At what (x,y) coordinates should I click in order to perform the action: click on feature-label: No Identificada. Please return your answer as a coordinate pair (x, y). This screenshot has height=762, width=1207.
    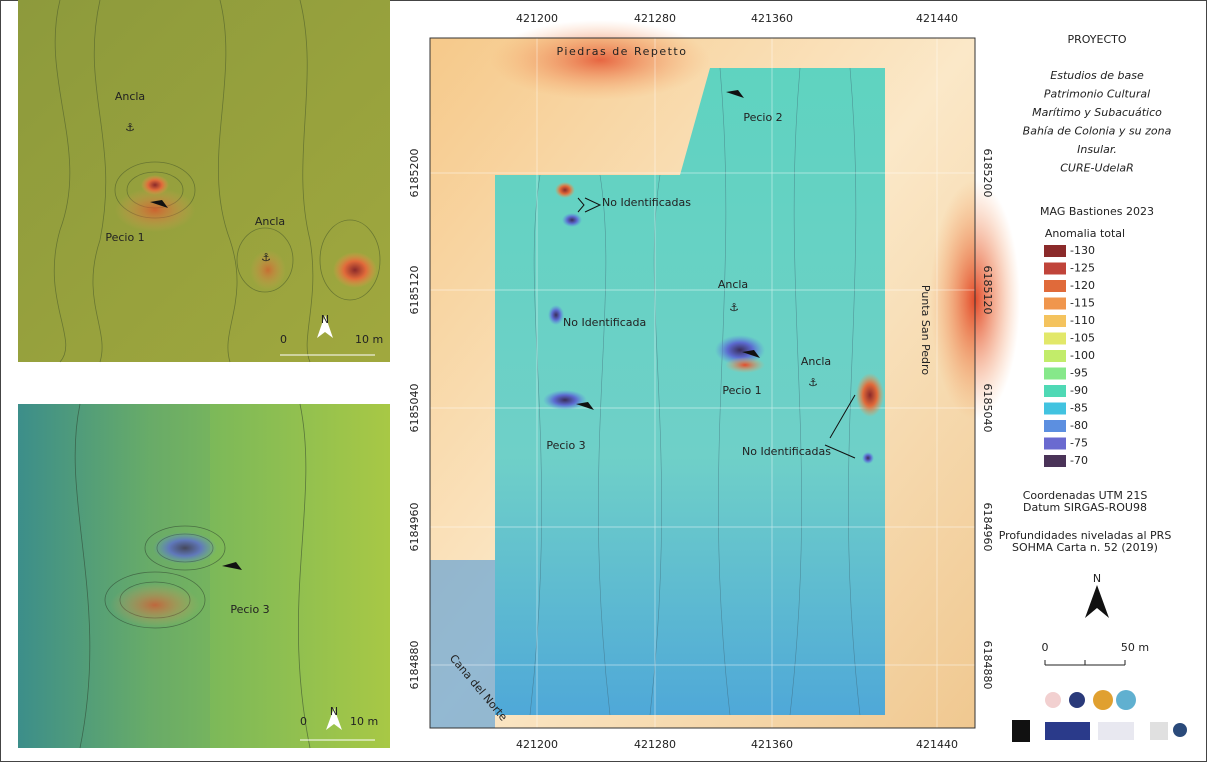
    Looking at the image, I should click on (604, 322).